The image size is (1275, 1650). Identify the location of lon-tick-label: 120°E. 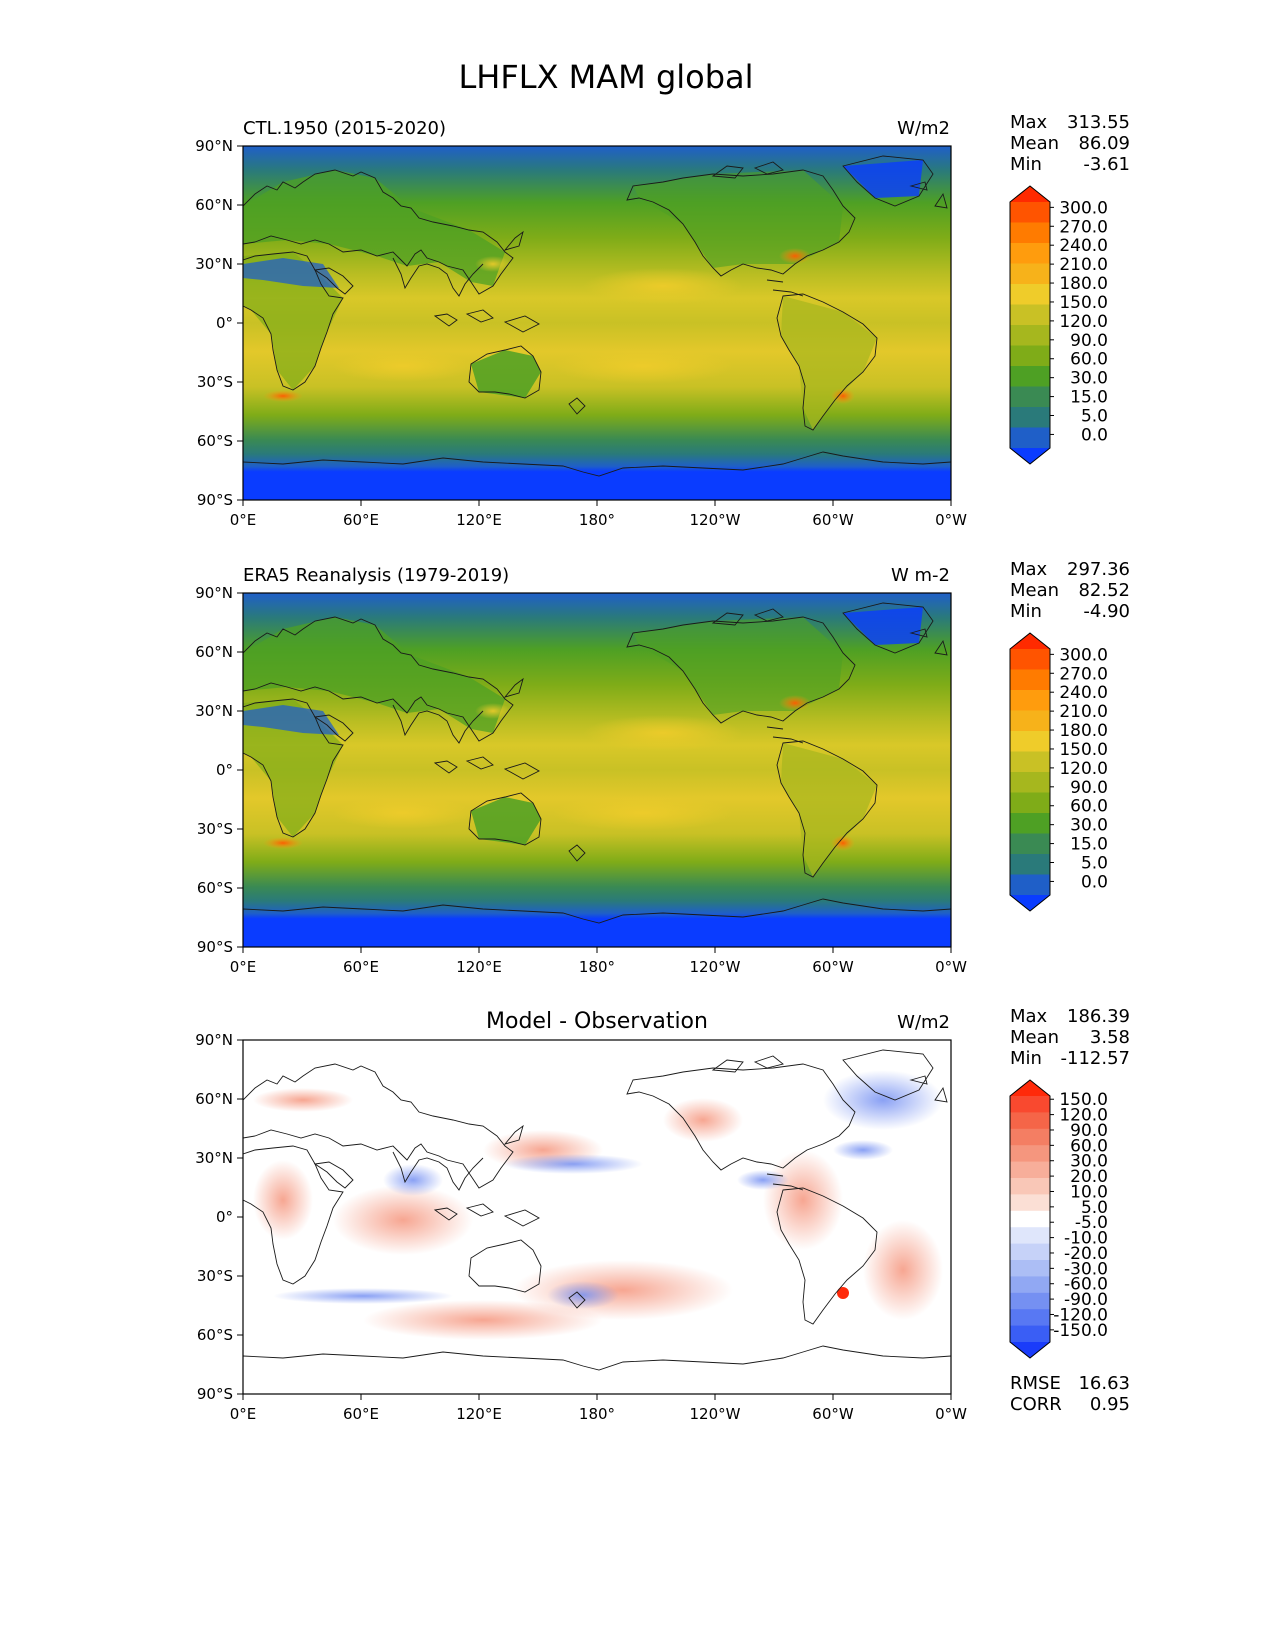
(479, 520).